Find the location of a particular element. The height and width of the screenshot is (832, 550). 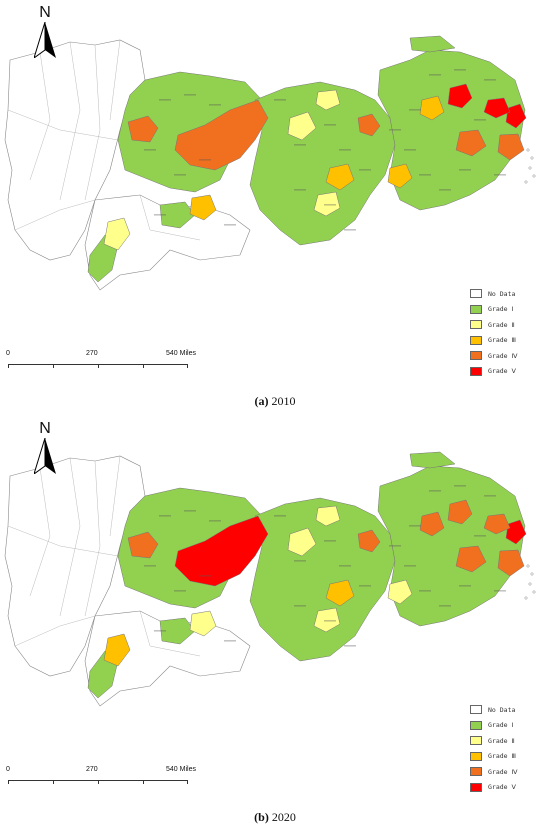

caption-year: 2020 is located at coordinates (283, 817).